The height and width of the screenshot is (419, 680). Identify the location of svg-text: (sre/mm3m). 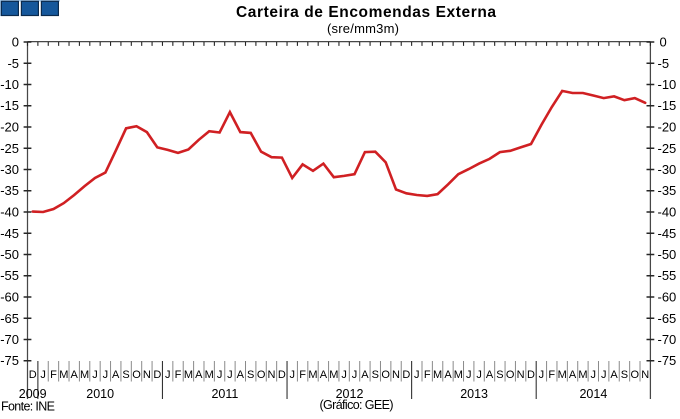
(363, 28).